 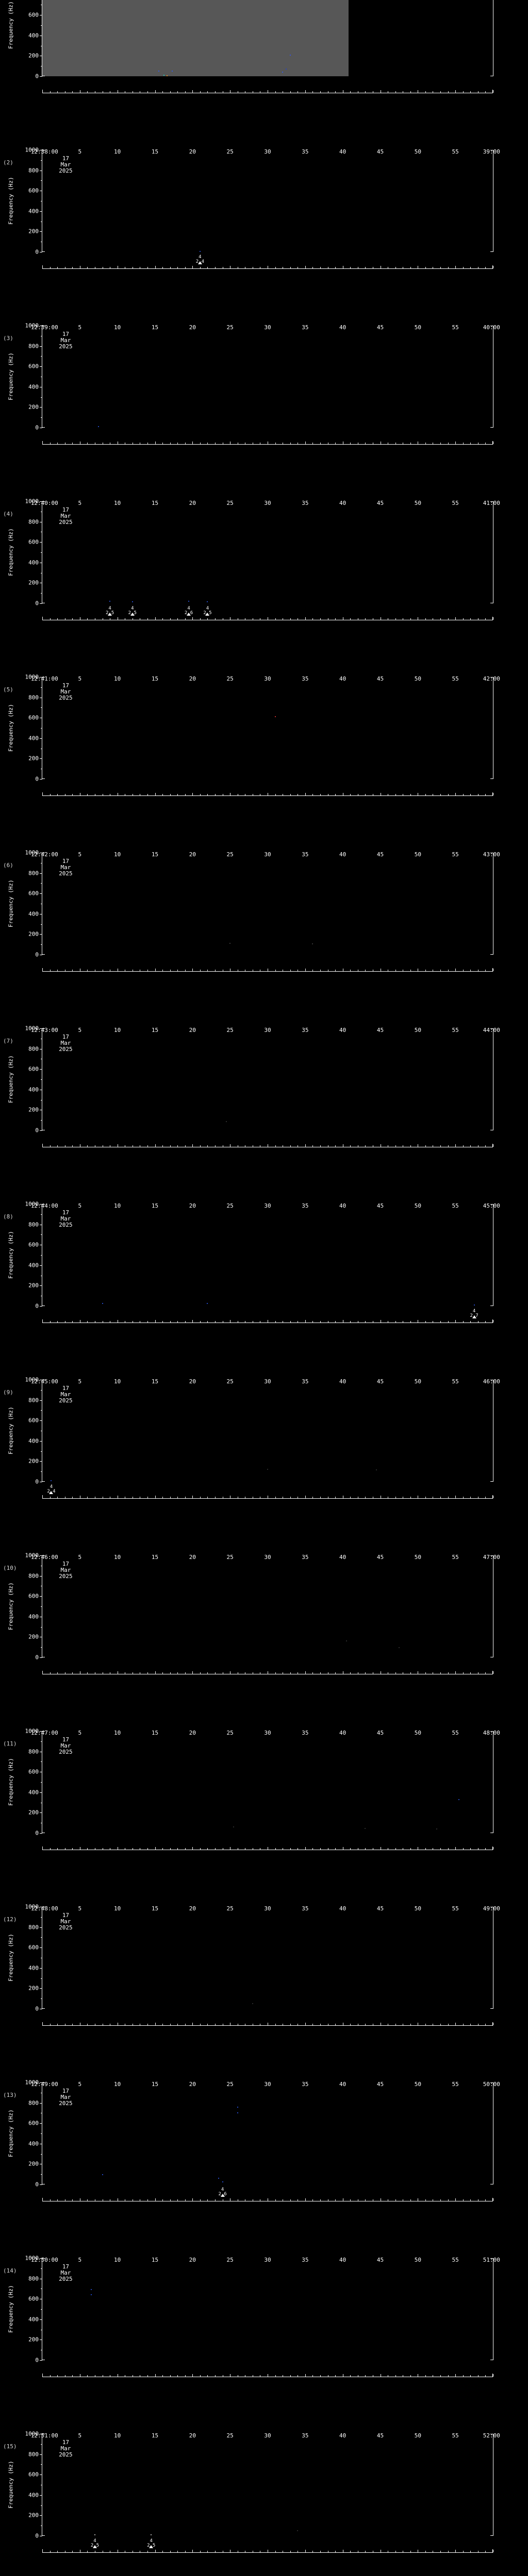 What do you see at coordinates (10, 1743) in the screenshot?
I see `panel-index-label: (11)` at bounding box center [10, 1743].